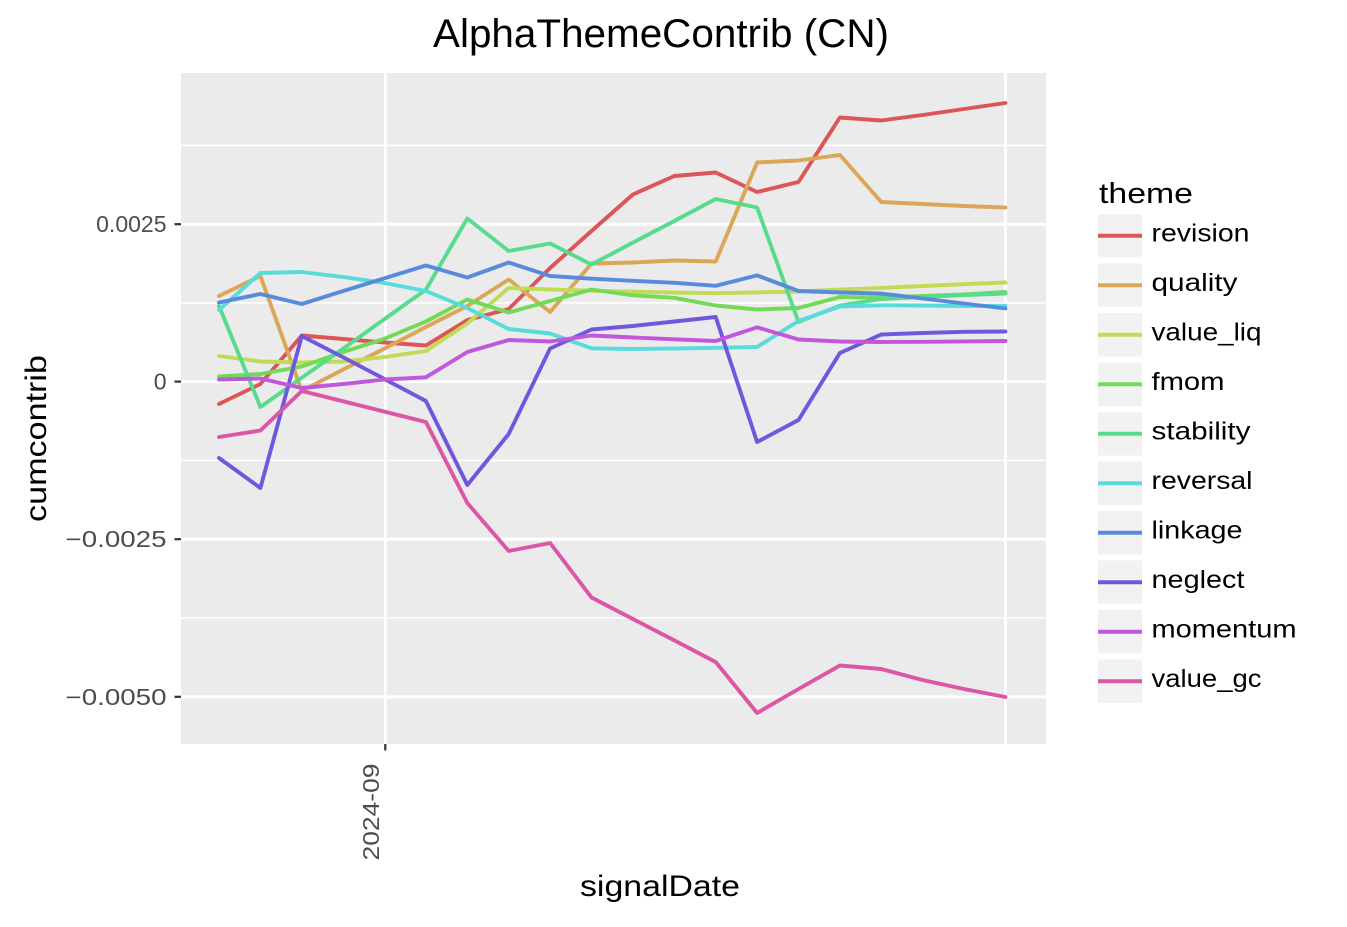  What do you see at coordinates (1197, 531) in the screenshot?
I see `svg-text: linkage` at bounding box center [1197, 531].